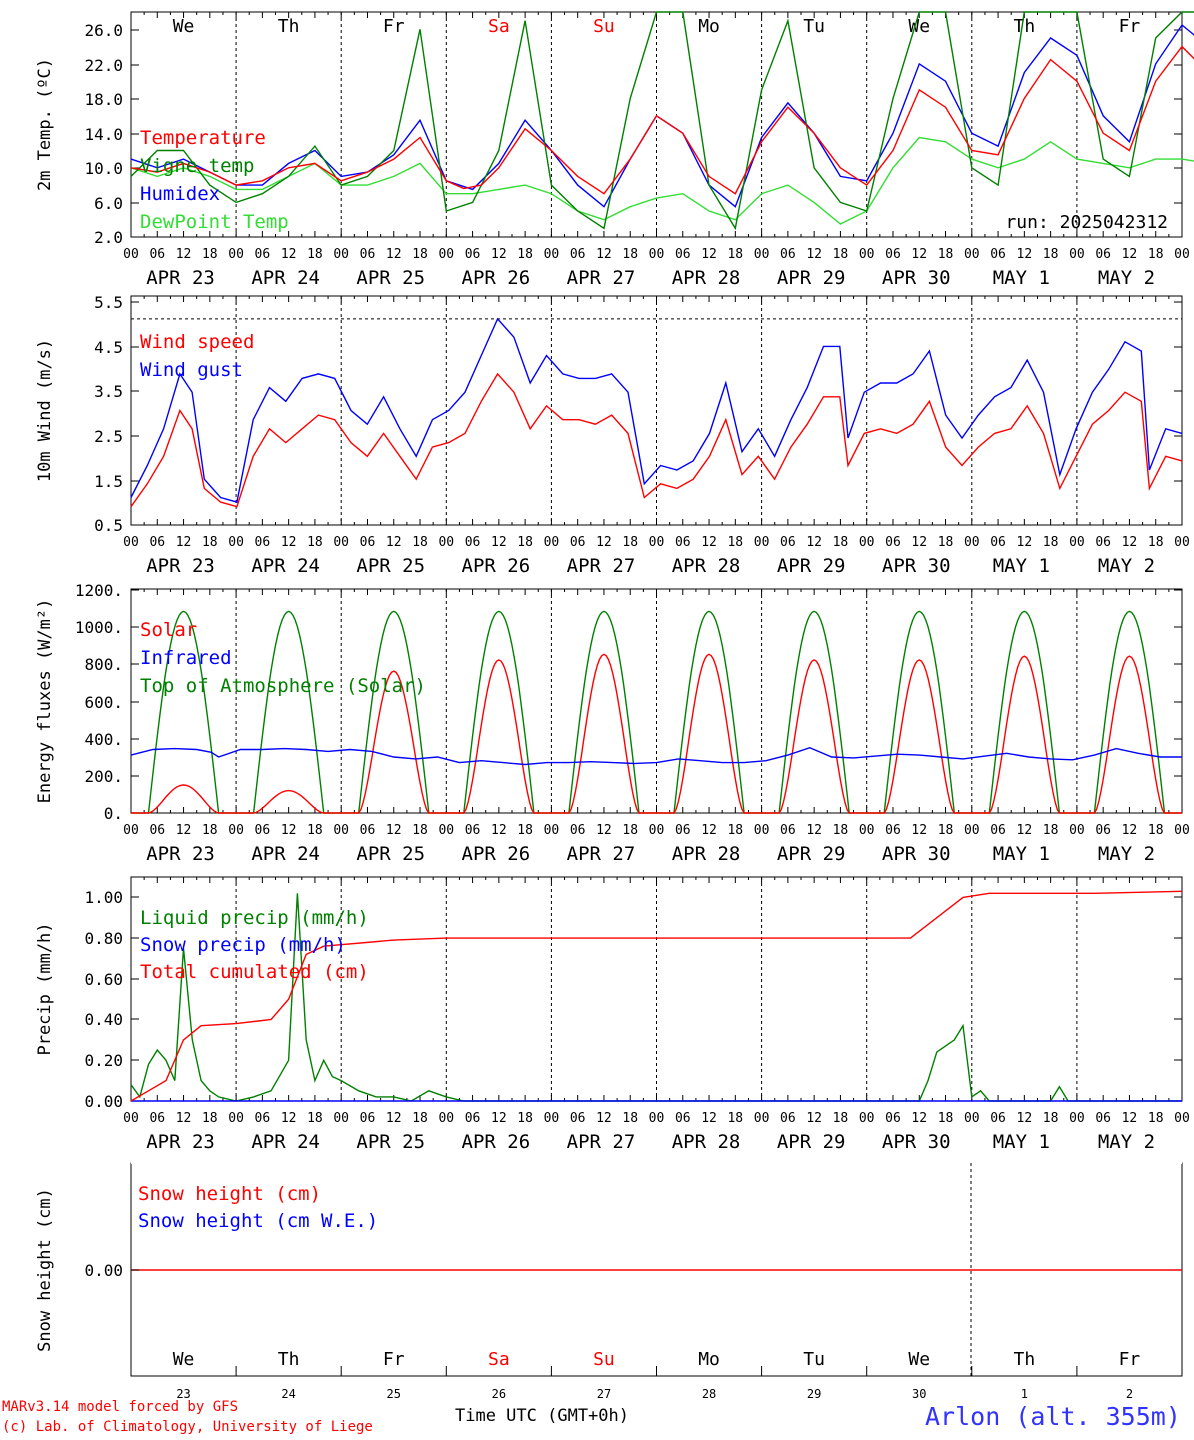 The height and width of the screenshot is (1440, 1194). What do you see at coordinates (394, 1394) in the screenshot?
I see `day-number-label: 25` at bounding box center [394, 1394].